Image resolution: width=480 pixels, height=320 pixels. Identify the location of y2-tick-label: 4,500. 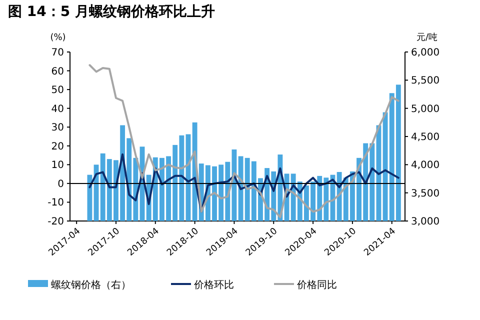
(425, 137).